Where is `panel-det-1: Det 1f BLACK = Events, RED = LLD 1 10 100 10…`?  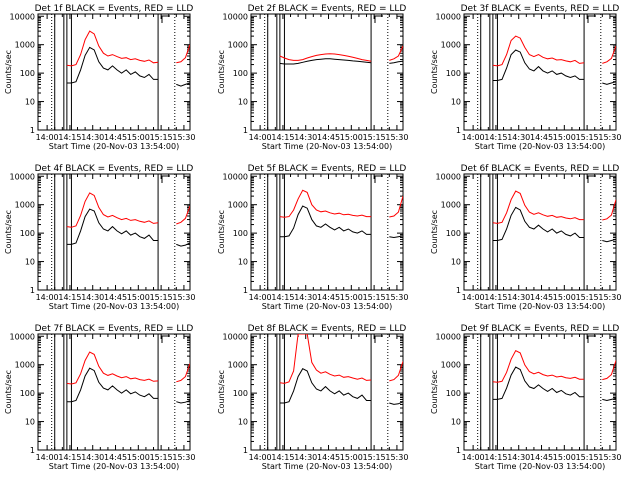 panel-det-1: Det 1f BLACK = Events, RED = LLD 1 10 100 10… is located at coordinates (99, 77).